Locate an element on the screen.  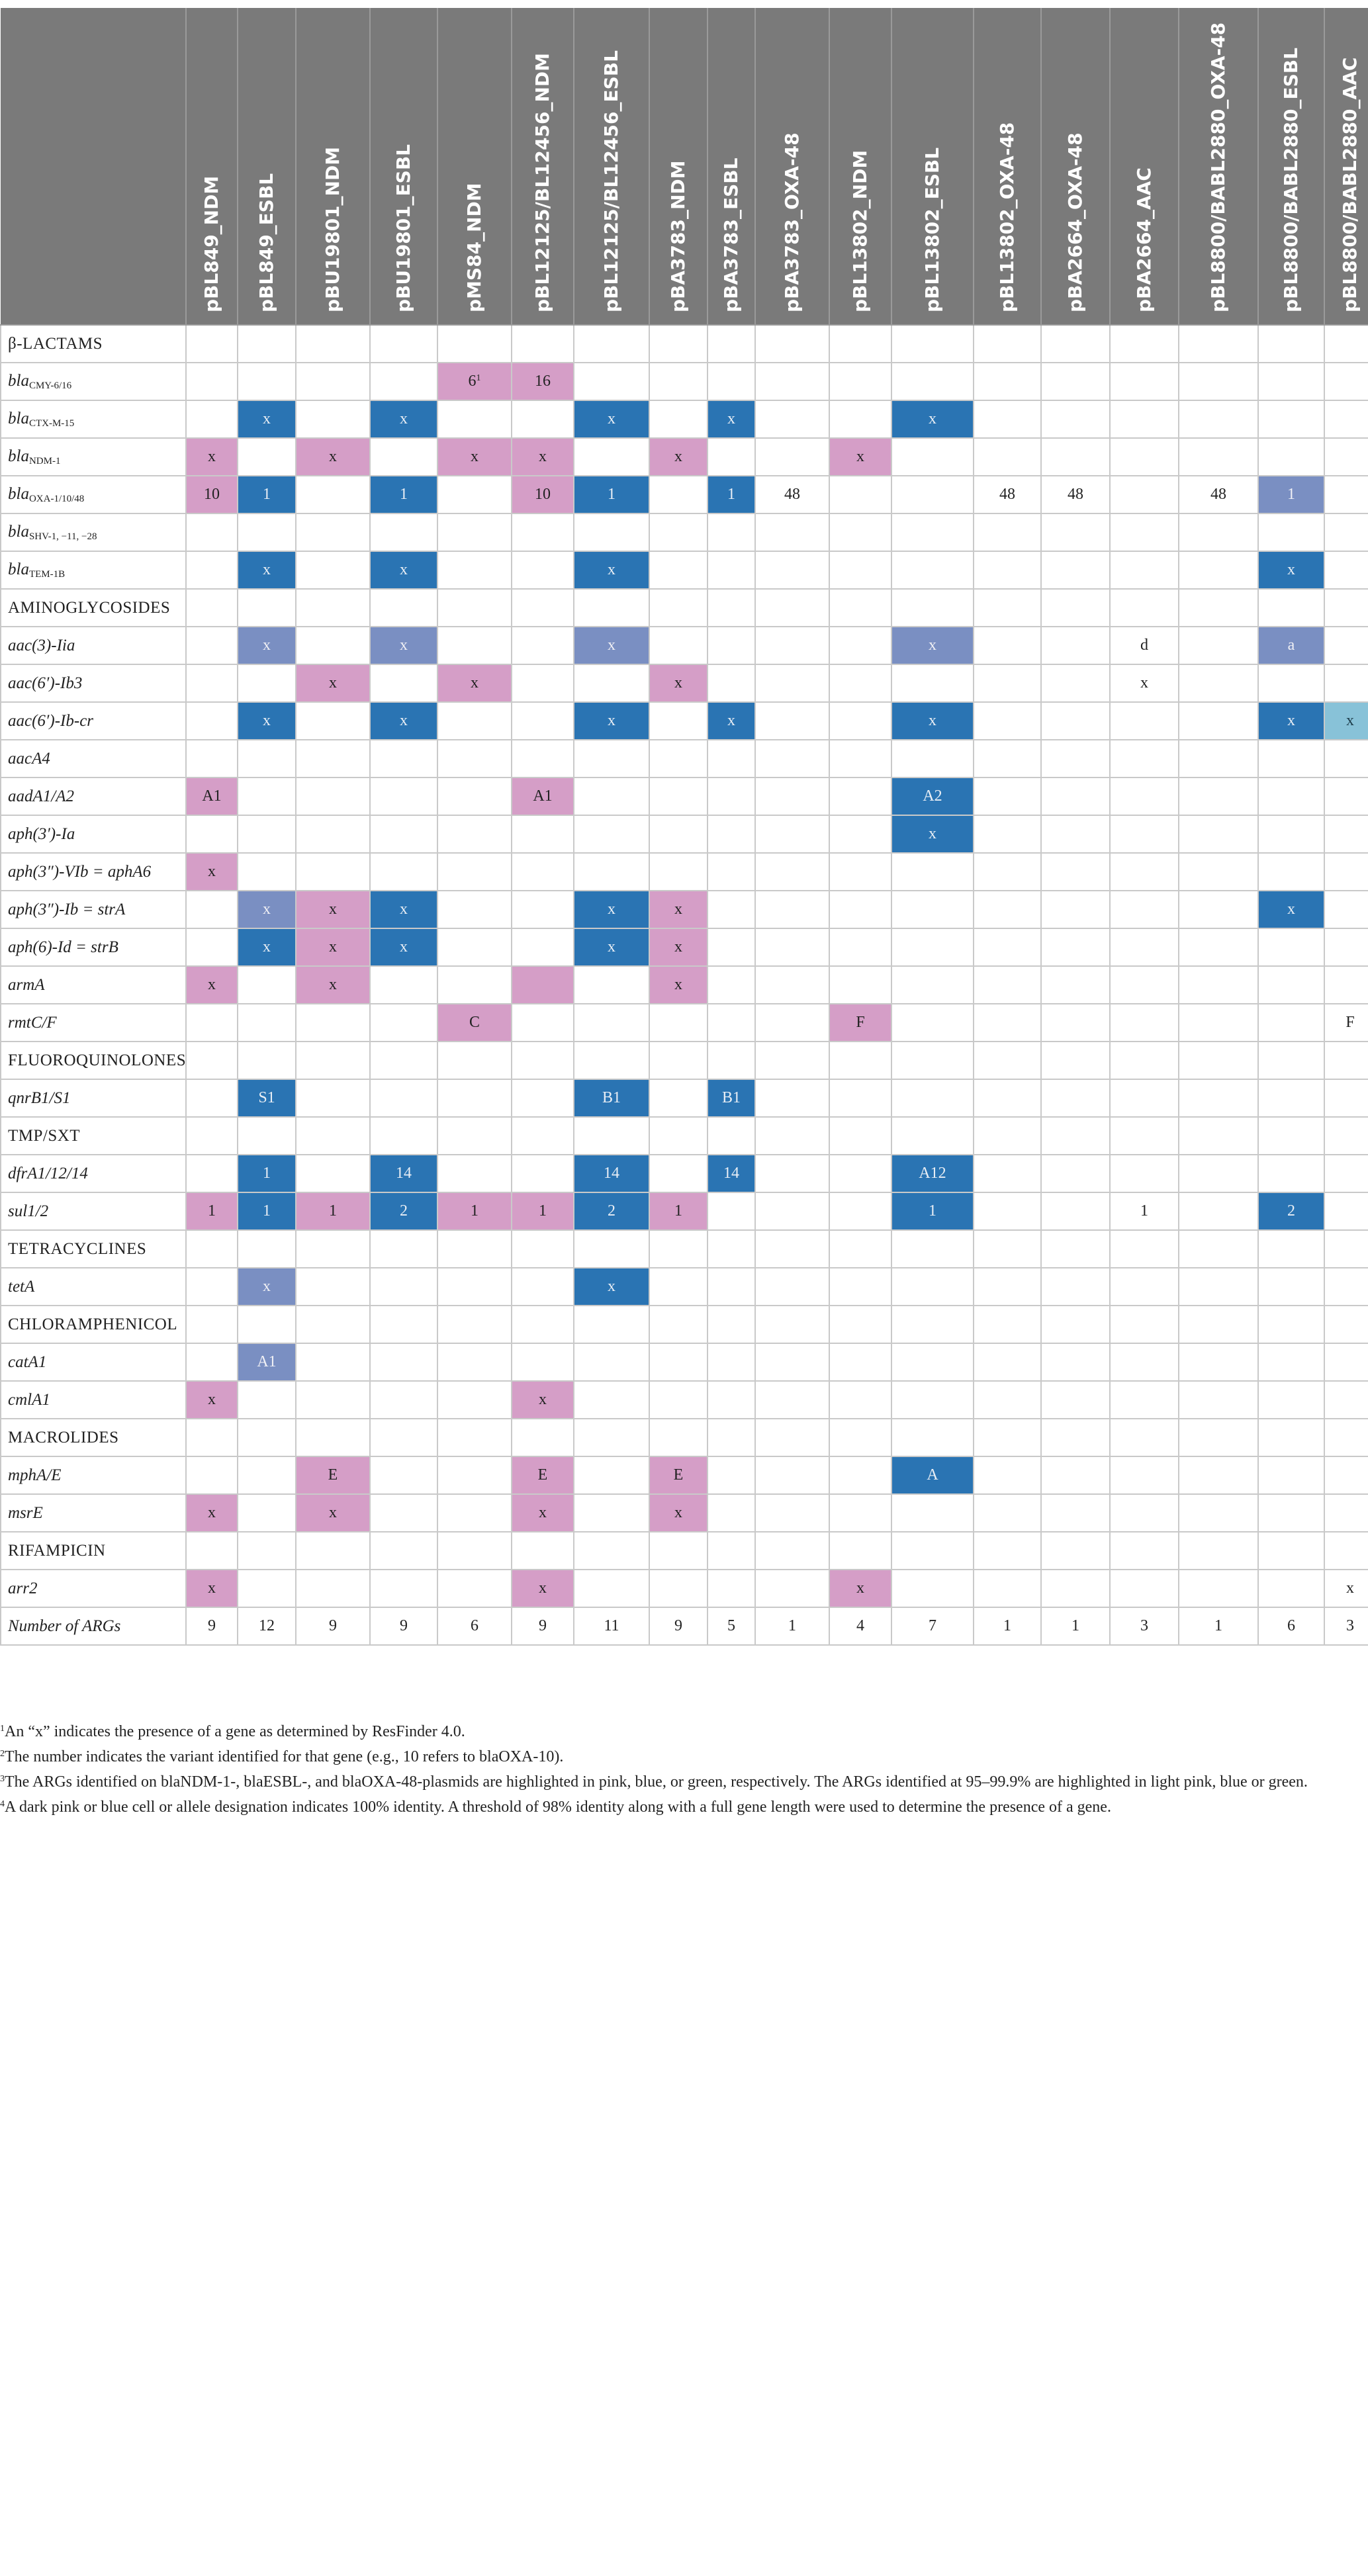
table-cell: A is located at coordinates (933, 1475).